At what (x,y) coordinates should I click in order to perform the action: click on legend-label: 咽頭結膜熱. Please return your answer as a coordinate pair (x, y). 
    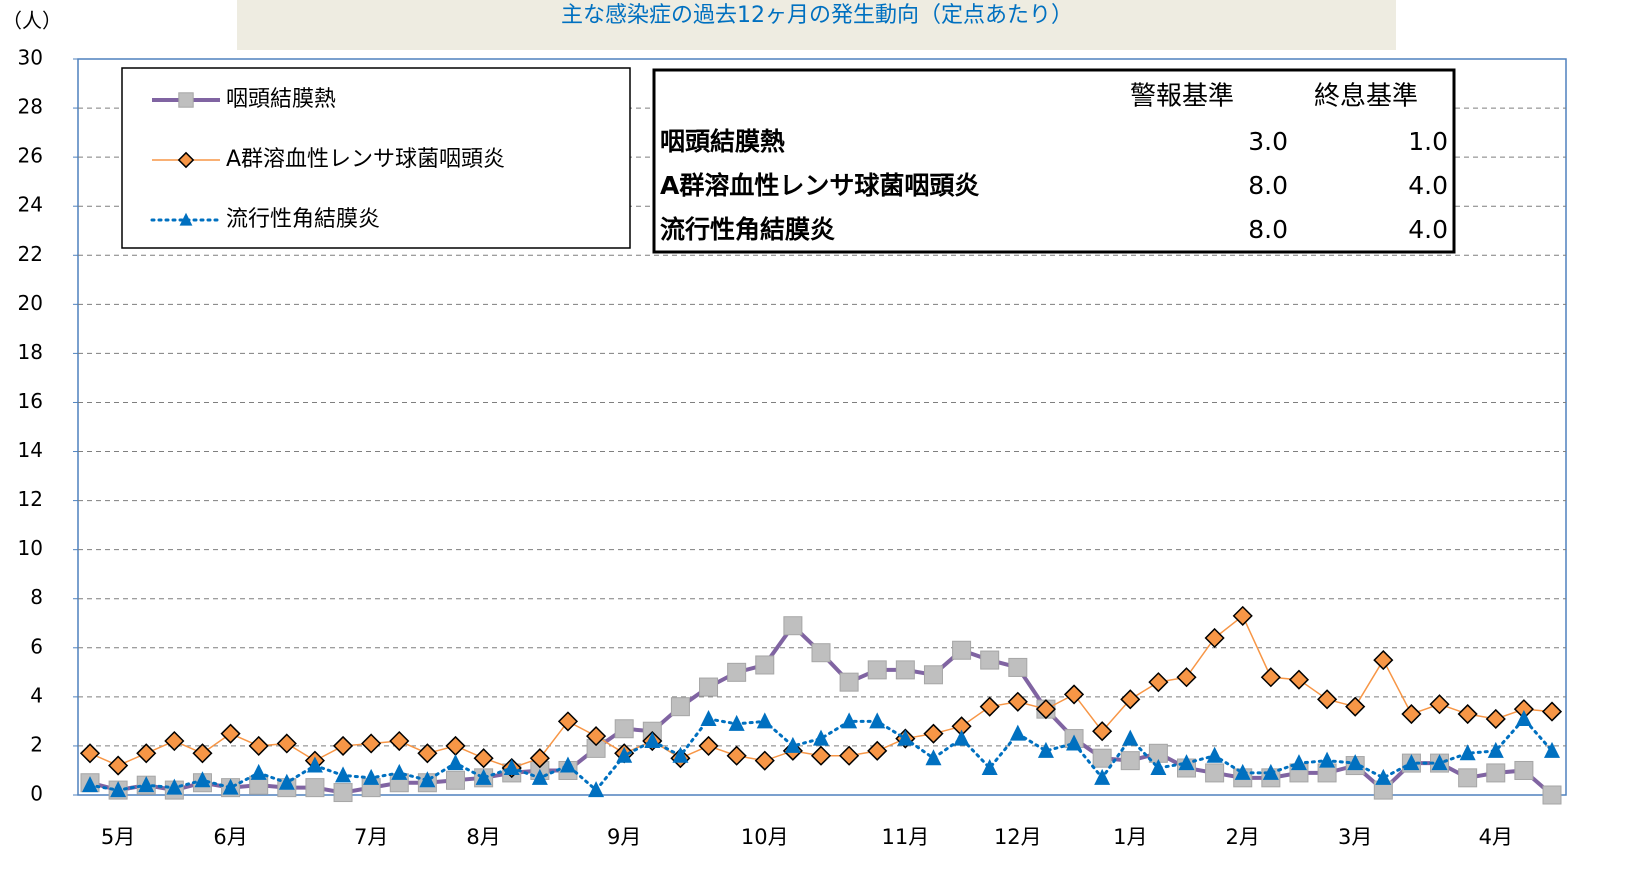
    Looking at the image, I should click on (281, 99).